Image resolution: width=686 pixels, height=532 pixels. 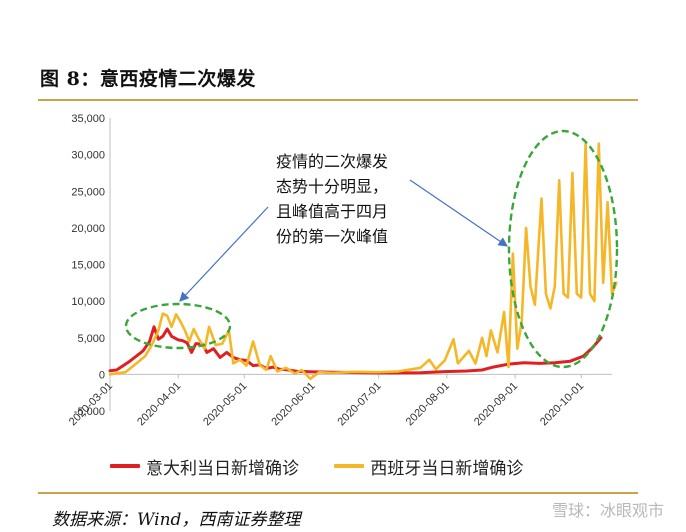 I want to click on legend-swatch-spain, so click(x=349, y=466).